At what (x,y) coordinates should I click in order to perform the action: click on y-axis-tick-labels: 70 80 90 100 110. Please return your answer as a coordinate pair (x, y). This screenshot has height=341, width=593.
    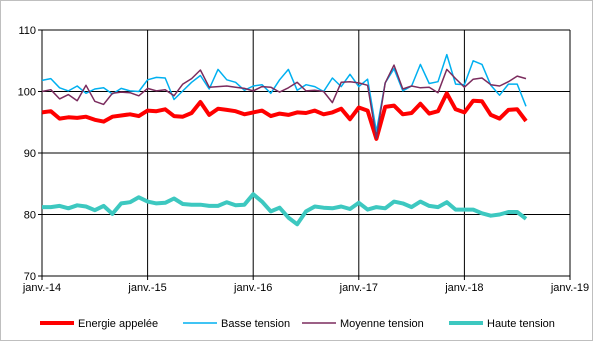
    Looking at the image, I should click on (27, 154).